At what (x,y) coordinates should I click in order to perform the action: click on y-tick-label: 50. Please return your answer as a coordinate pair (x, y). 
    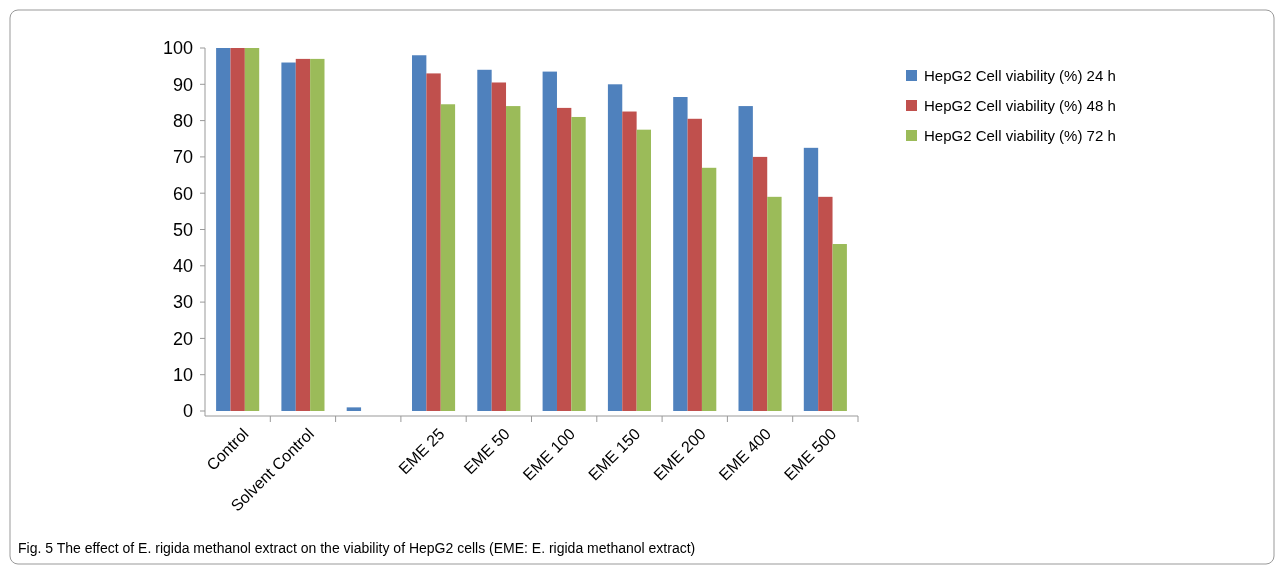
    Looking at the image, I should click on (182, 229).